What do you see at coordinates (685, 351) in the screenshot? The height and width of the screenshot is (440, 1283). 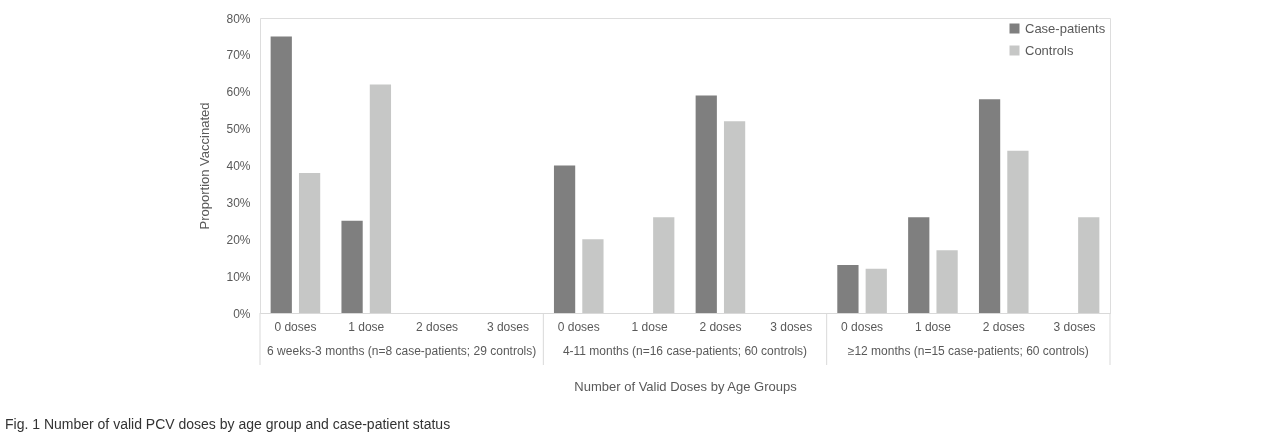 I see `text: 4-11 months (n=16 case-patients; 60 controls)` at bounding box center [685, 351].